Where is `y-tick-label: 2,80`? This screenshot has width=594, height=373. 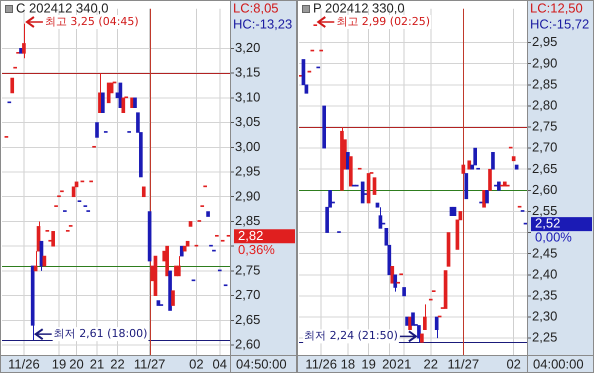
y-tick-label: 2,80 is located at coordinates (545, 104).